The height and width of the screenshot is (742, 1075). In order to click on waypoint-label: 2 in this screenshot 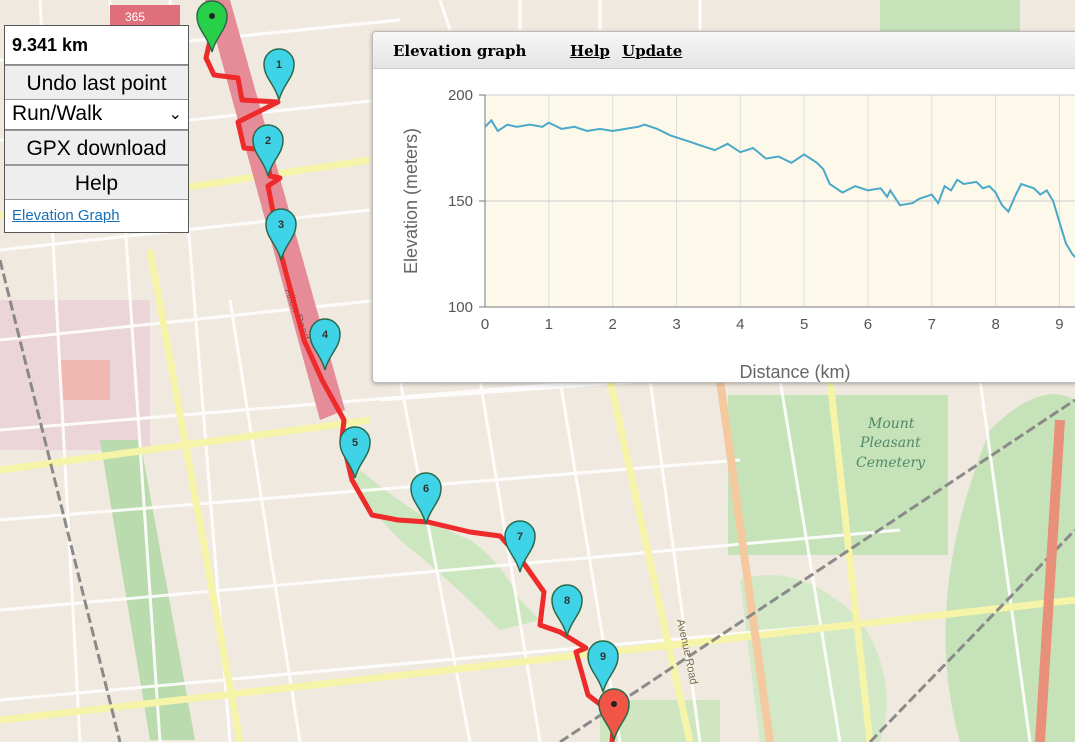, I will do `click(268, 141)`.